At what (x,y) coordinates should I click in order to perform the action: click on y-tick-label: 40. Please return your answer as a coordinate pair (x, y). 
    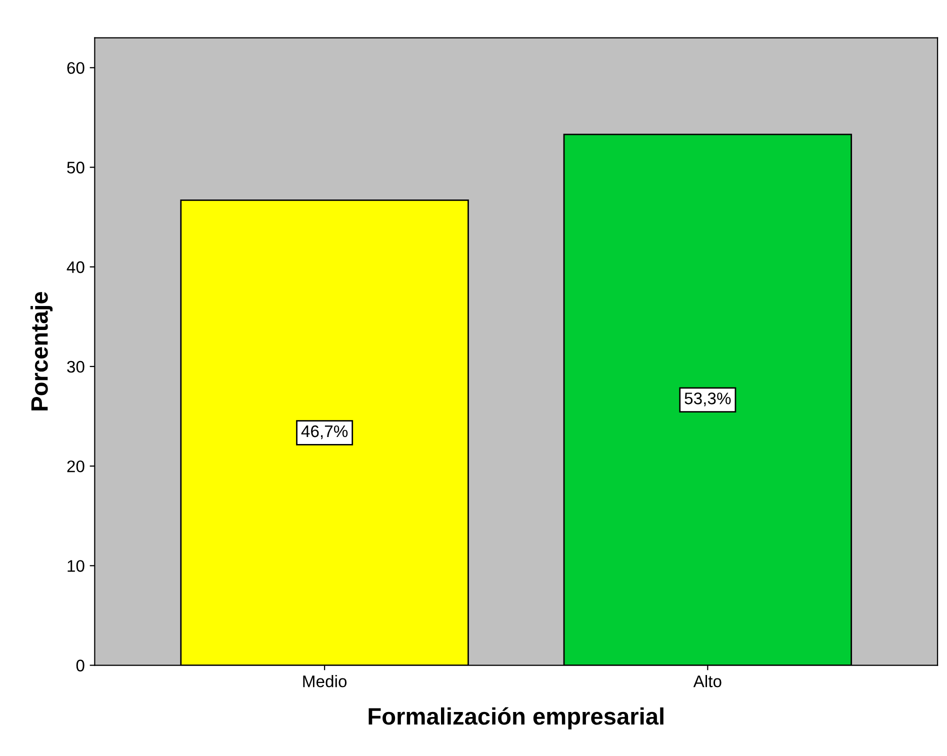
    Looking at the image, I should click on (75, 267).